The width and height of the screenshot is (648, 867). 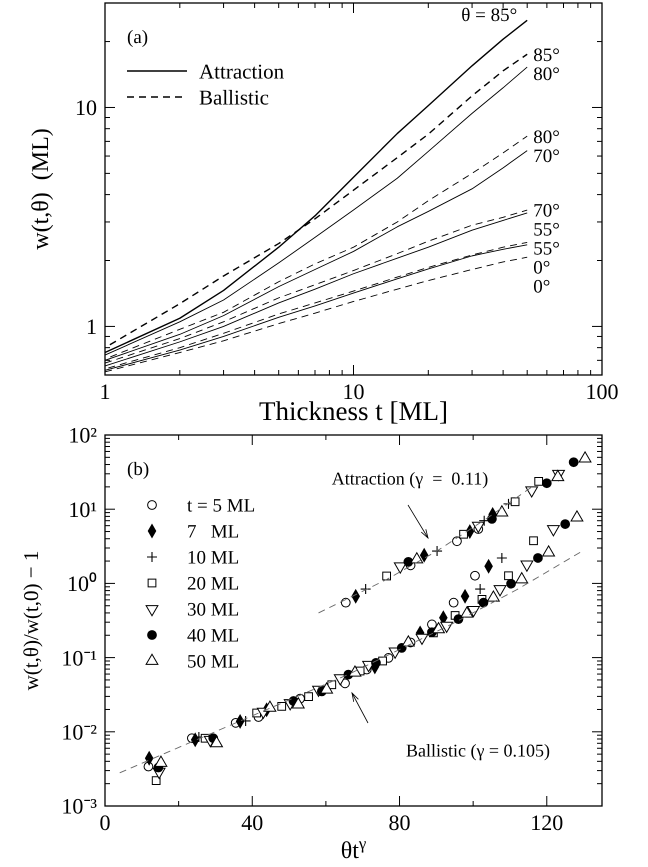 What do you see at coordinates (82, 509) in the screenshot?
I see `y-tick-label: 10¹` at bounding box center [82, 509].